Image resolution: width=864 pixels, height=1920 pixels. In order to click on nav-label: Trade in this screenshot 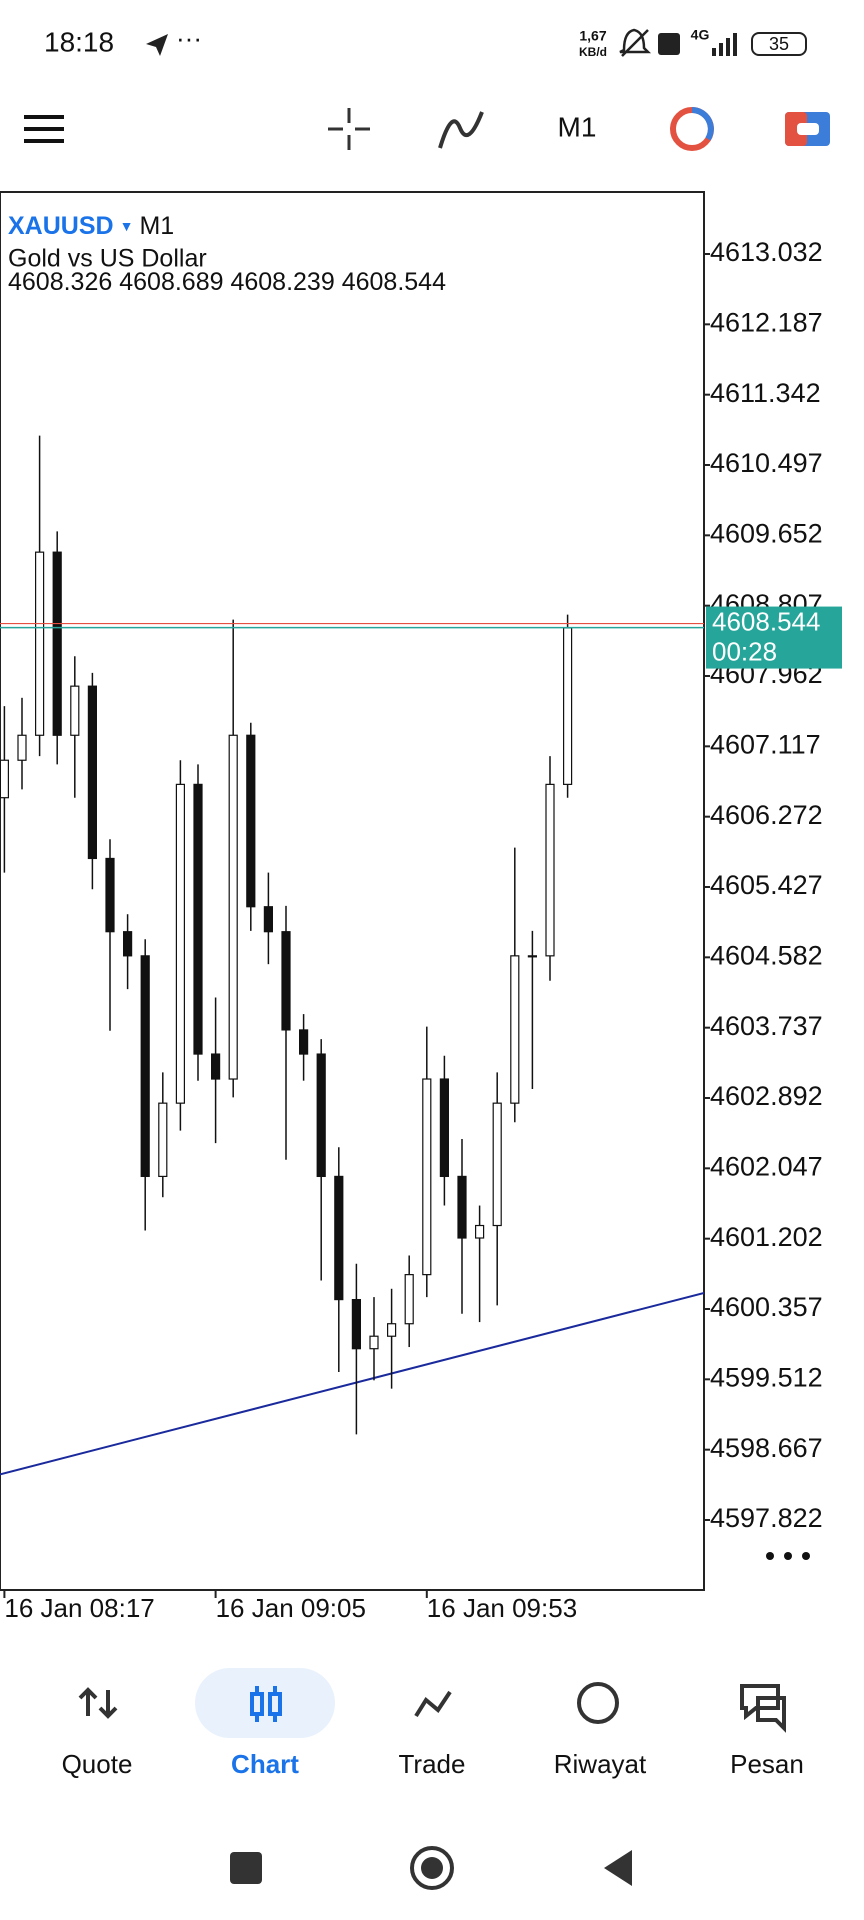, I will do `click(432, 1764)`.